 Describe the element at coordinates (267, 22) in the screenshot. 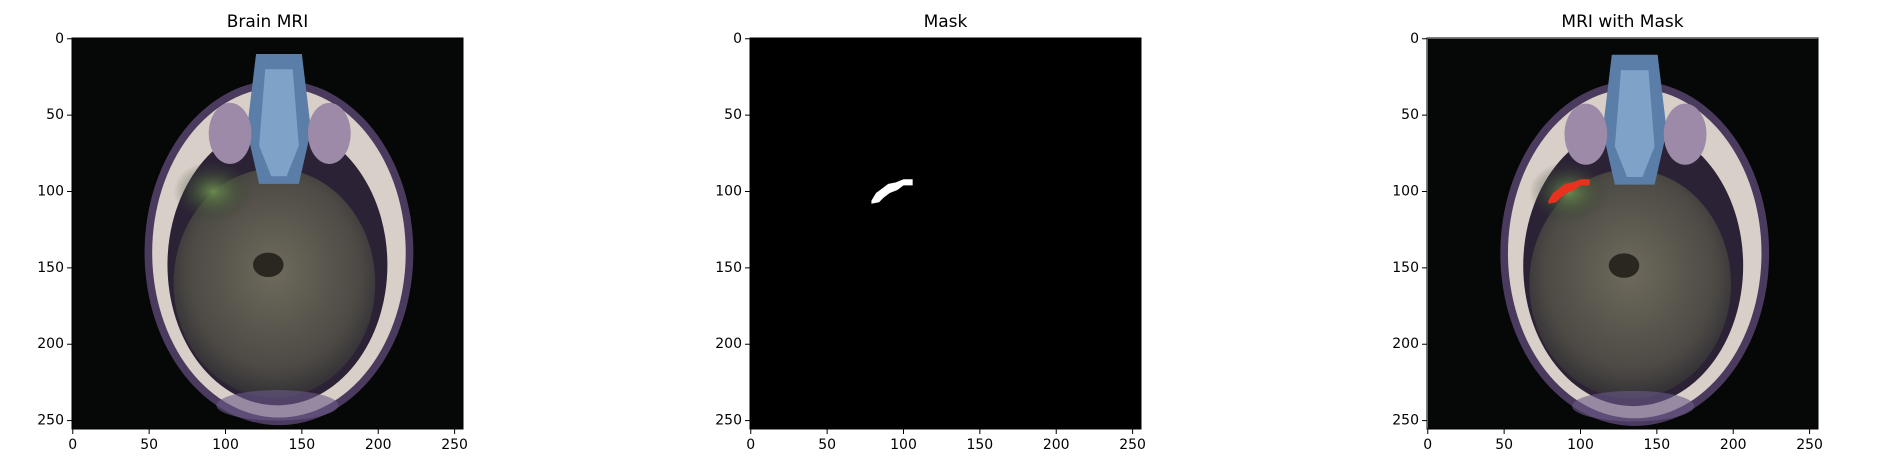

I see `panel-title: Brain MRI` at that location.